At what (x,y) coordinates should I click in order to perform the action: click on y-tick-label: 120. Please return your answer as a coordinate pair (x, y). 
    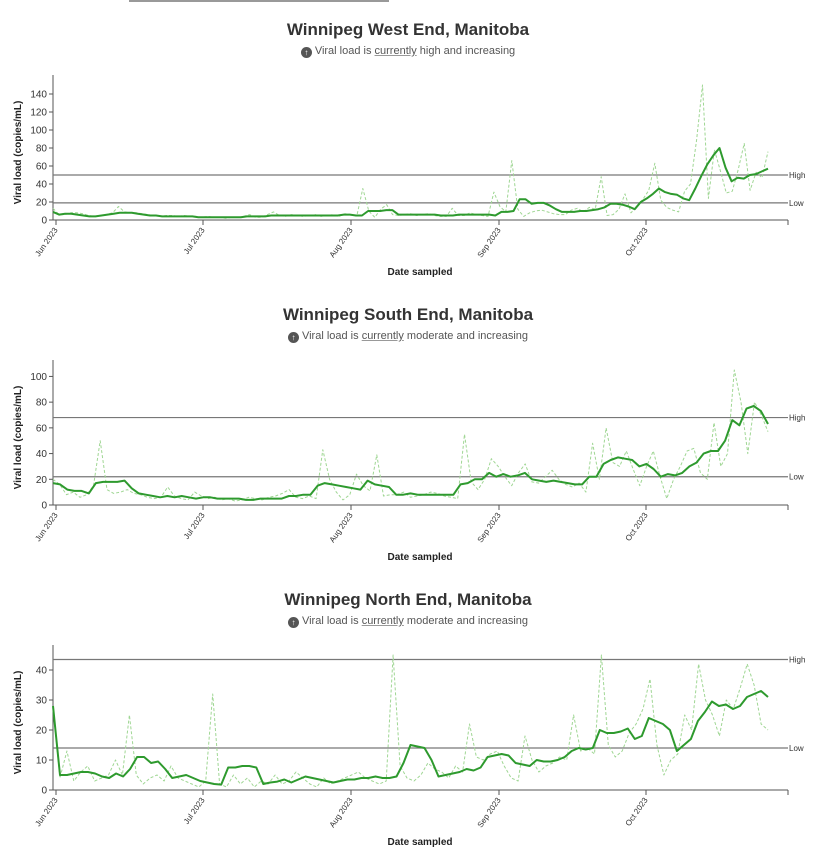
    Looking at the image, I should click on (38, 113).